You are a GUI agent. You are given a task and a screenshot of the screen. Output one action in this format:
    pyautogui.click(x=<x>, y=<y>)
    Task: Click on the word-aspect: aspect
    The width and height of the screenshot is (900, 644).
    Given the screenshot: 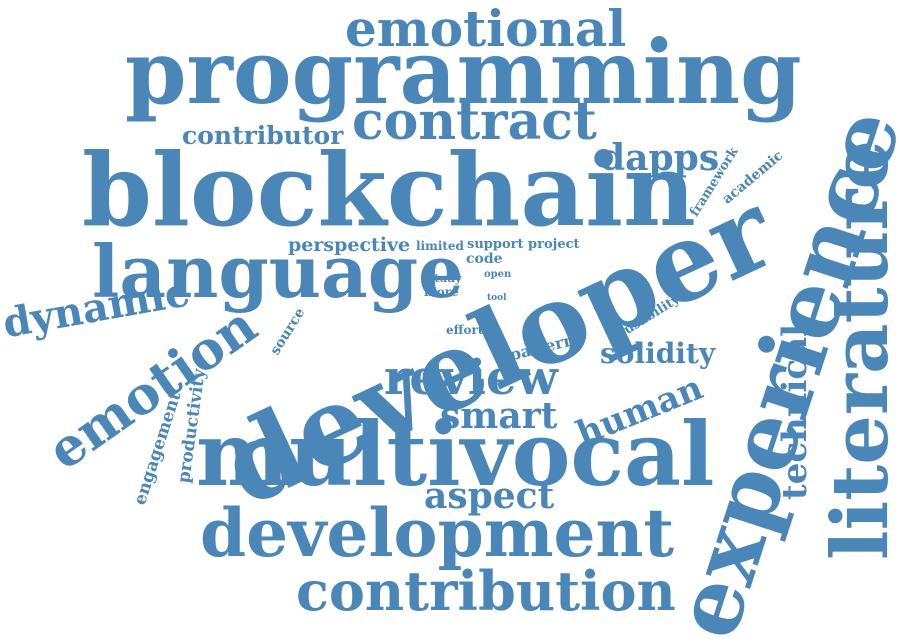 What is the action you would take?
    pyautogui.click(x=489, y=496)
    